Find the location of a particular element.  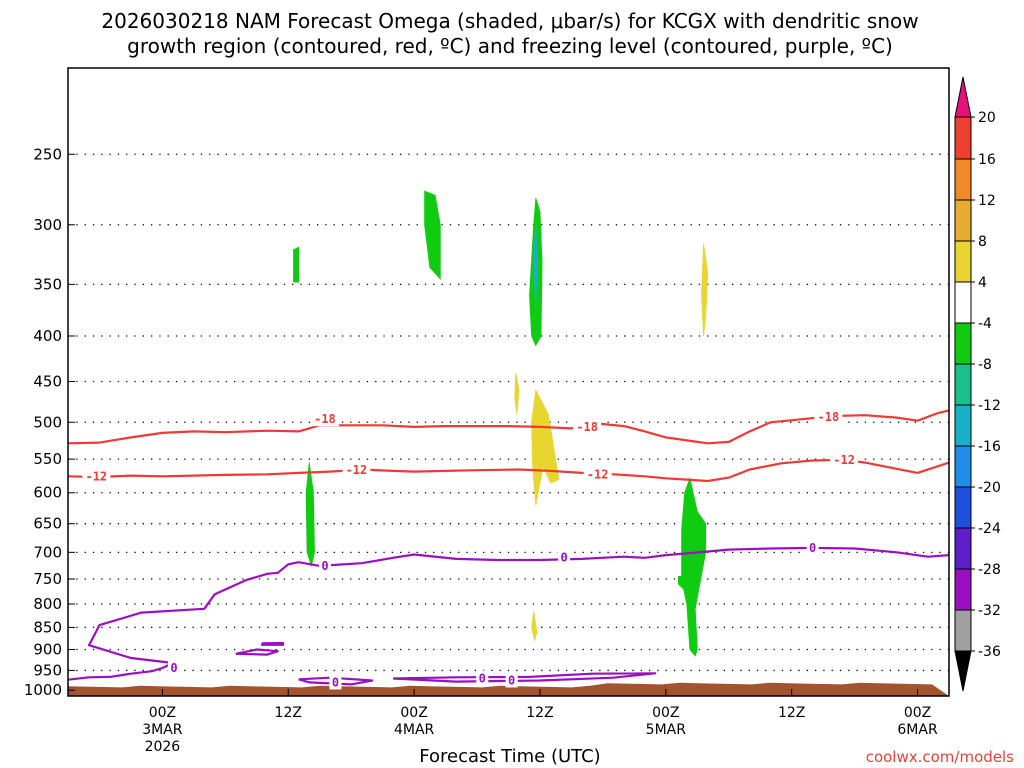

y-tick-label-400: 400 is located at coordinates (47, 336).